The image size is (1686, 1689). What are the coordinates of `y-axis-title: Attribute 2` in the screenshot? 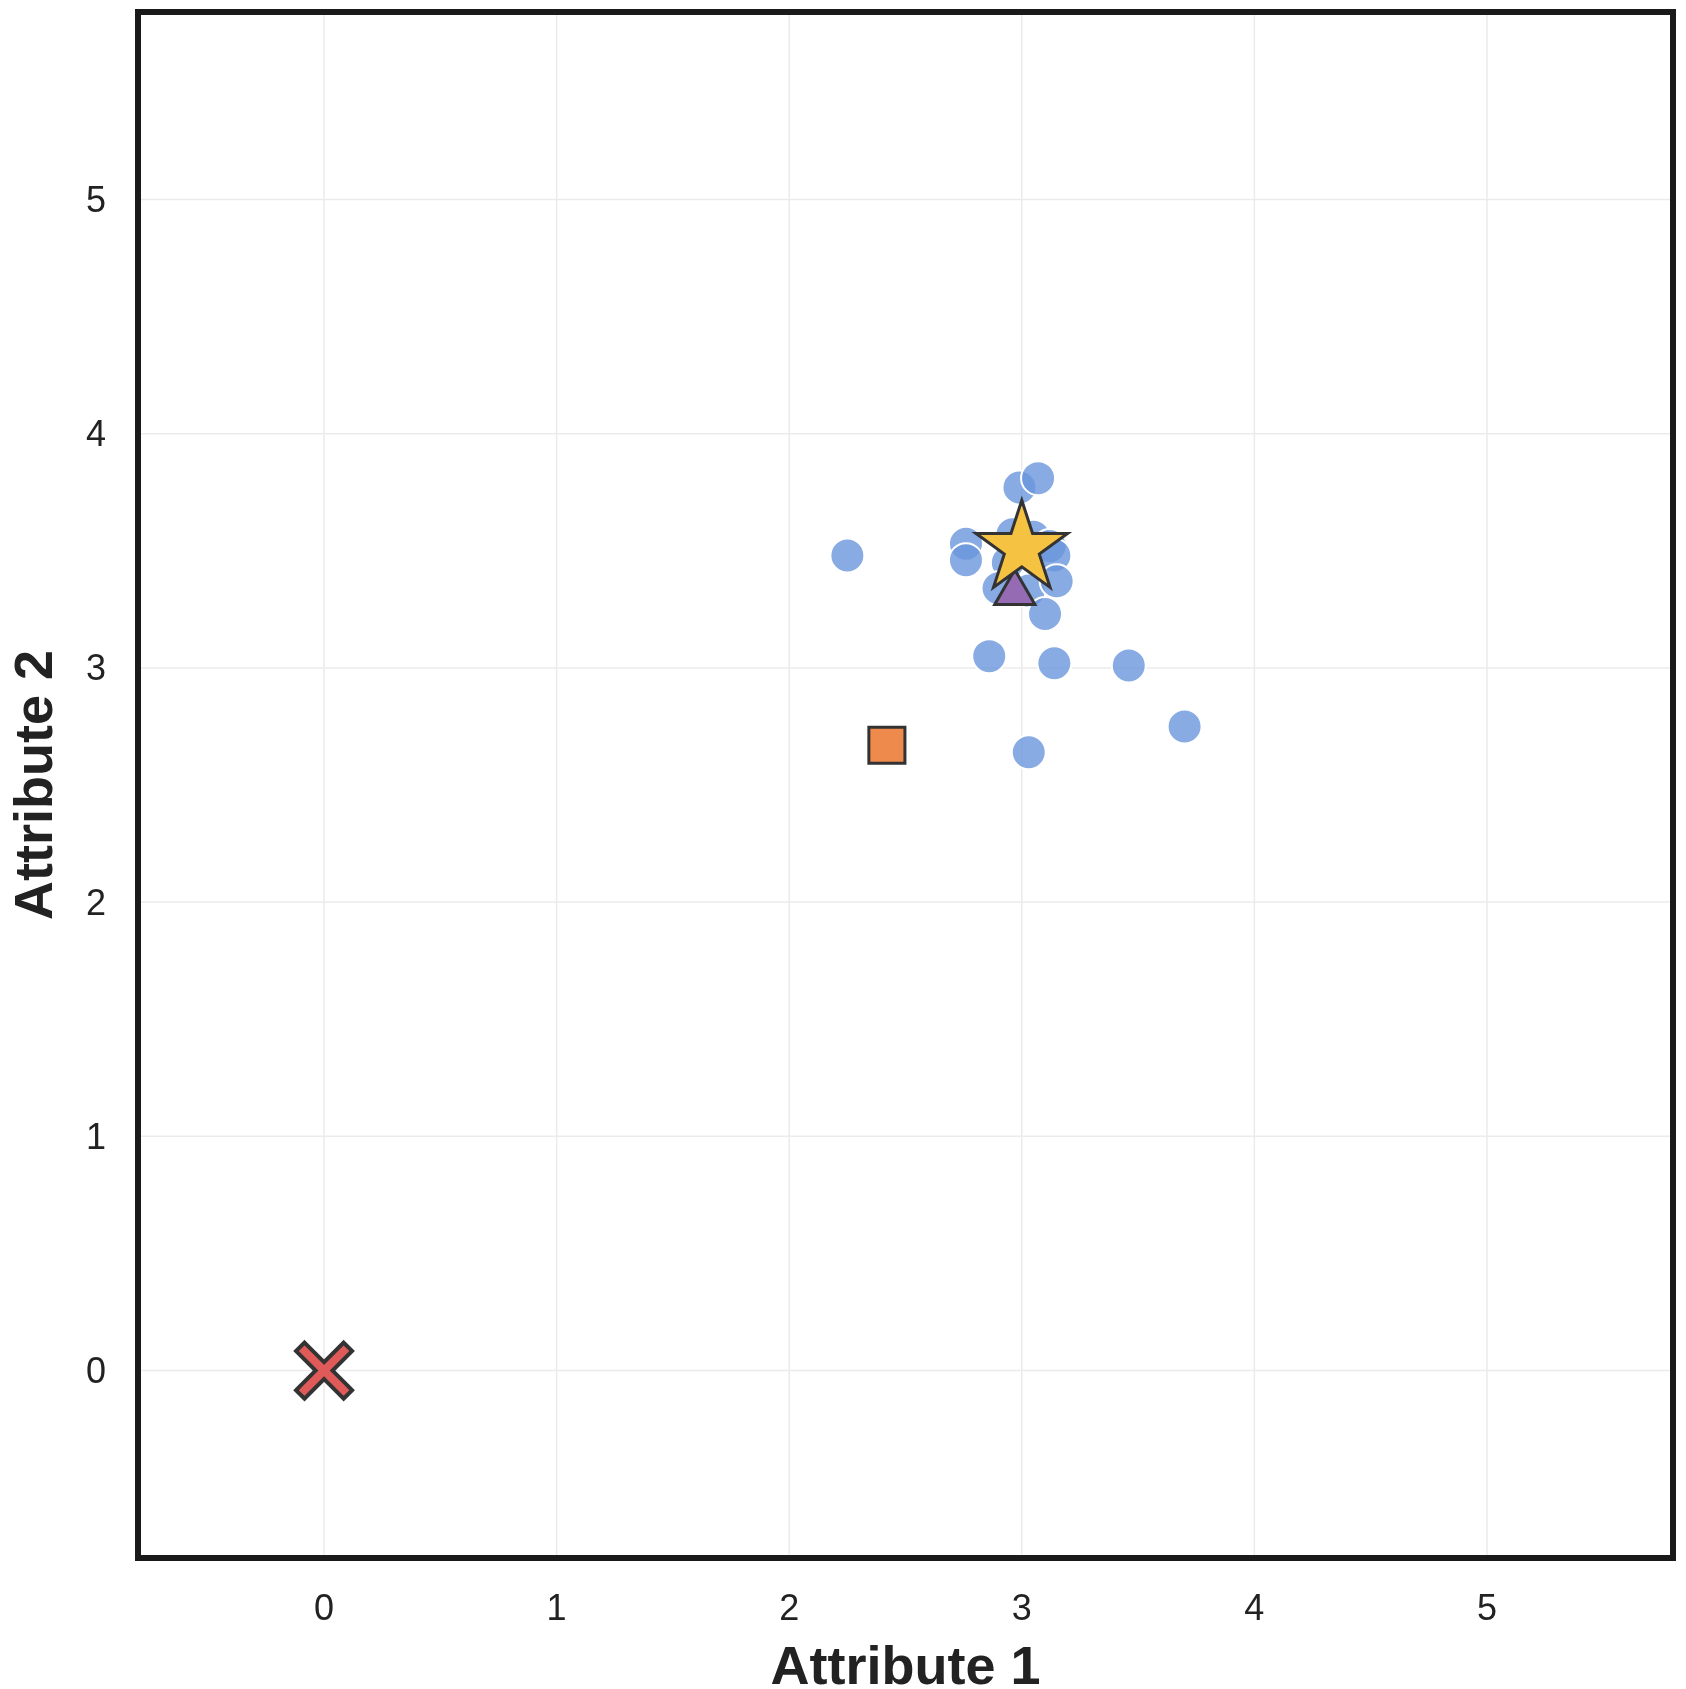 It's located at (33, 785).